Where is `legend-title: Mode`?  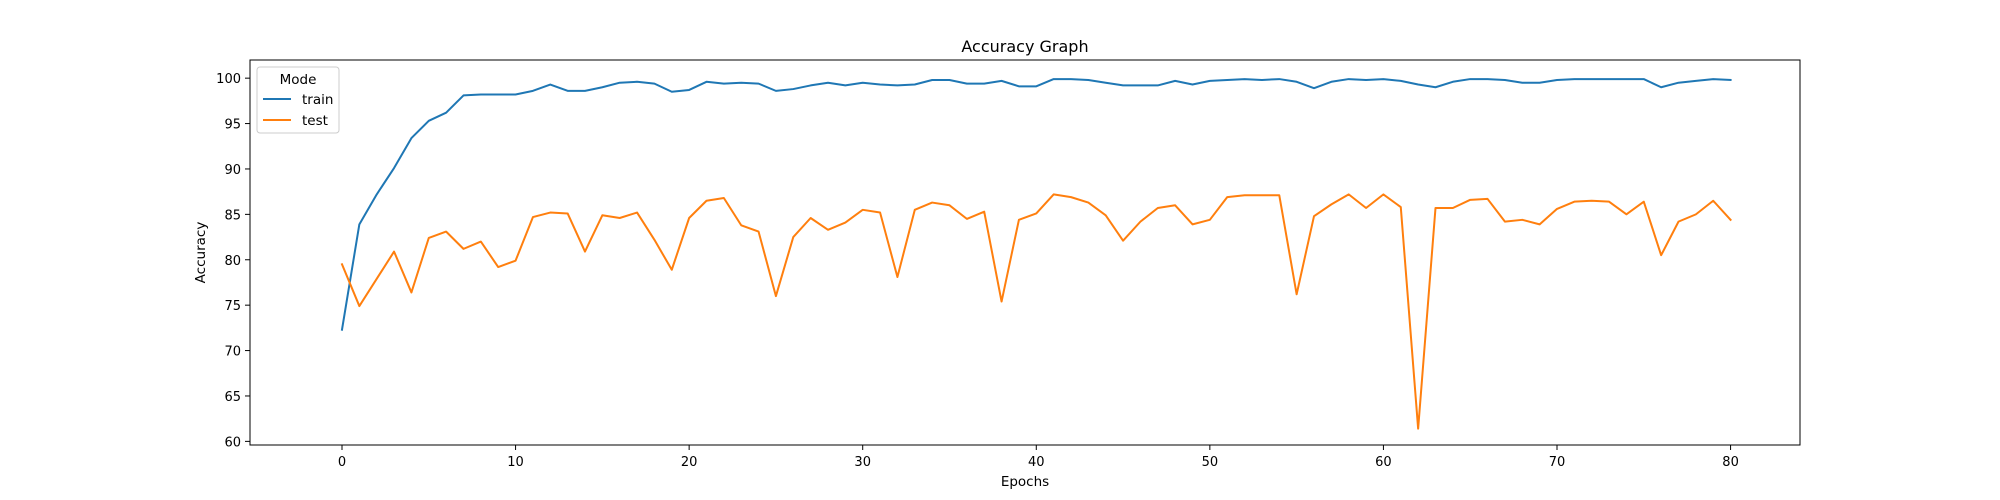
legend-title: Mode is located at coordinates (298, 80).